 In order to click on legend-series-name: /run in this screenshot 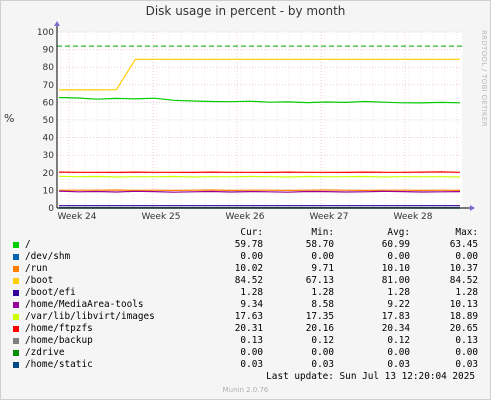, I will do `click(36, 268)`.